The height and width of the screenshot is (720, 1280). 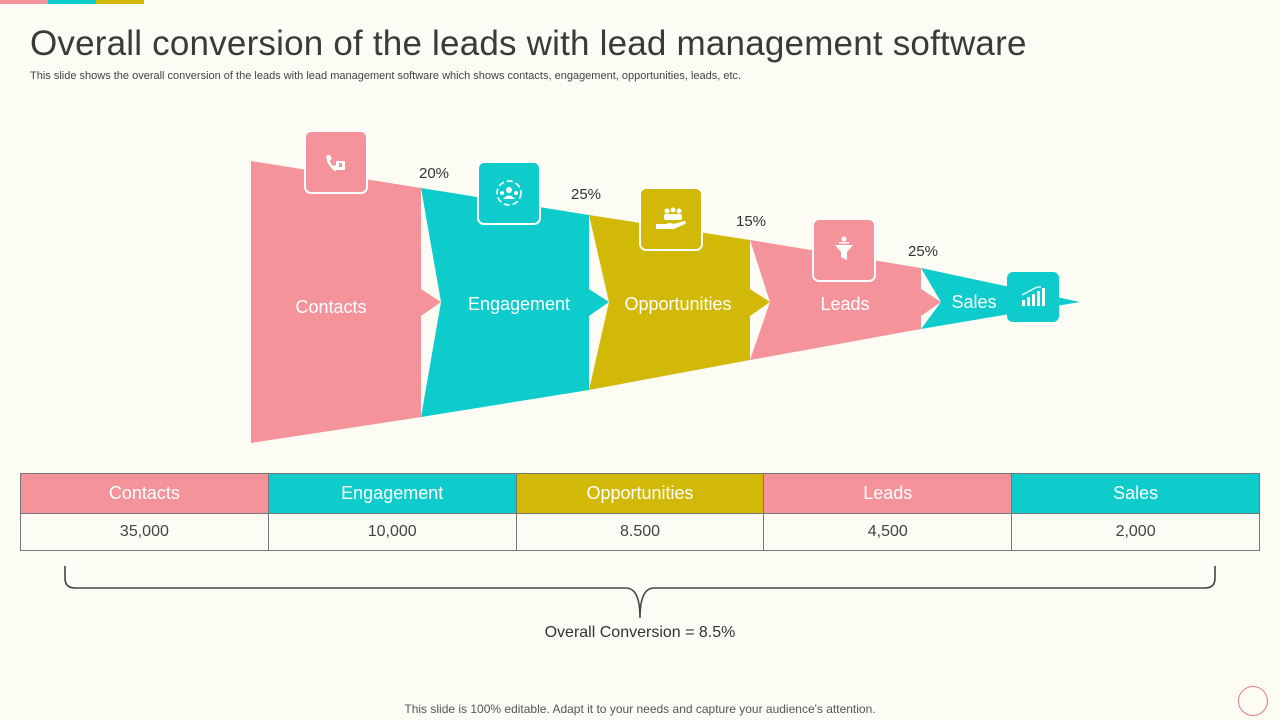 I want to click on funnel-segment-leads, so click(x=845, y=300).